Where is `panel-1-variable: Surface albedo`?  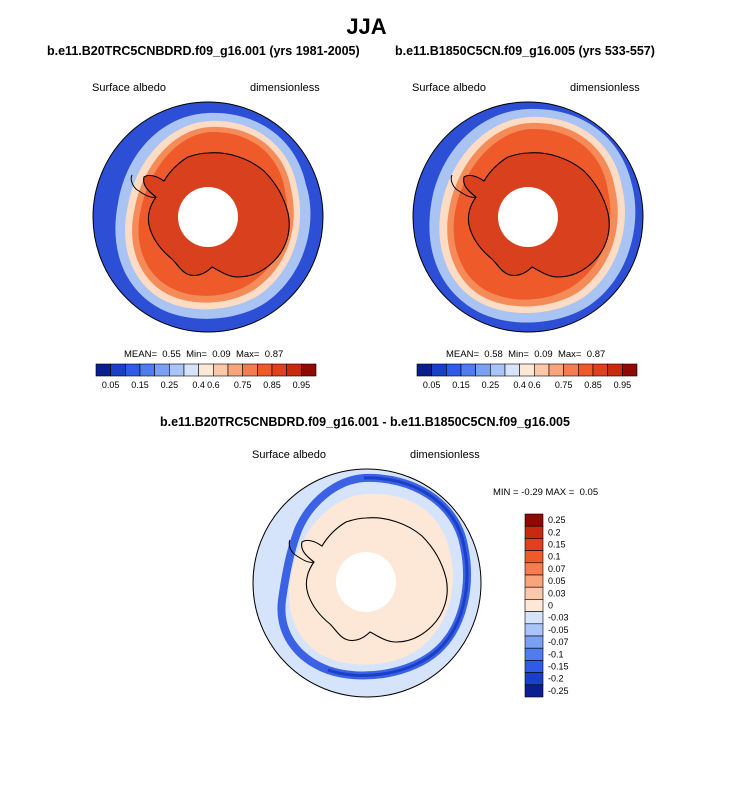
panel-1-variable: Surface albedo is located at coordinates (129, 88).